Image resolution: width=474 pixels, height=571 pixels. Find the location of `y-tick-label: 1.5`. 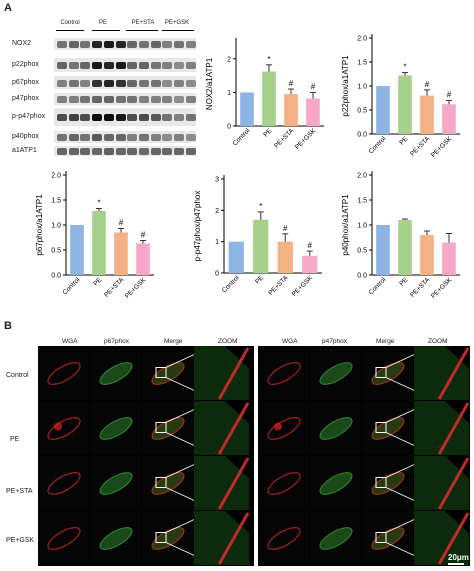

y-tick-label: 1.5 is located at coordinates (56, 201).